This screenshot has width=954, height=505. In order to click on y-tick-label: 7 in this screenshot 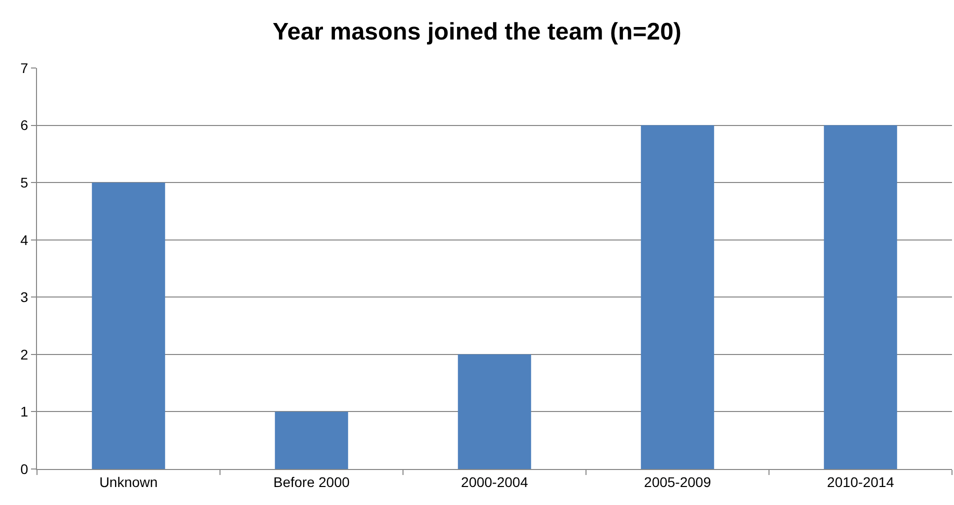, I will do `click(24, 68)`.